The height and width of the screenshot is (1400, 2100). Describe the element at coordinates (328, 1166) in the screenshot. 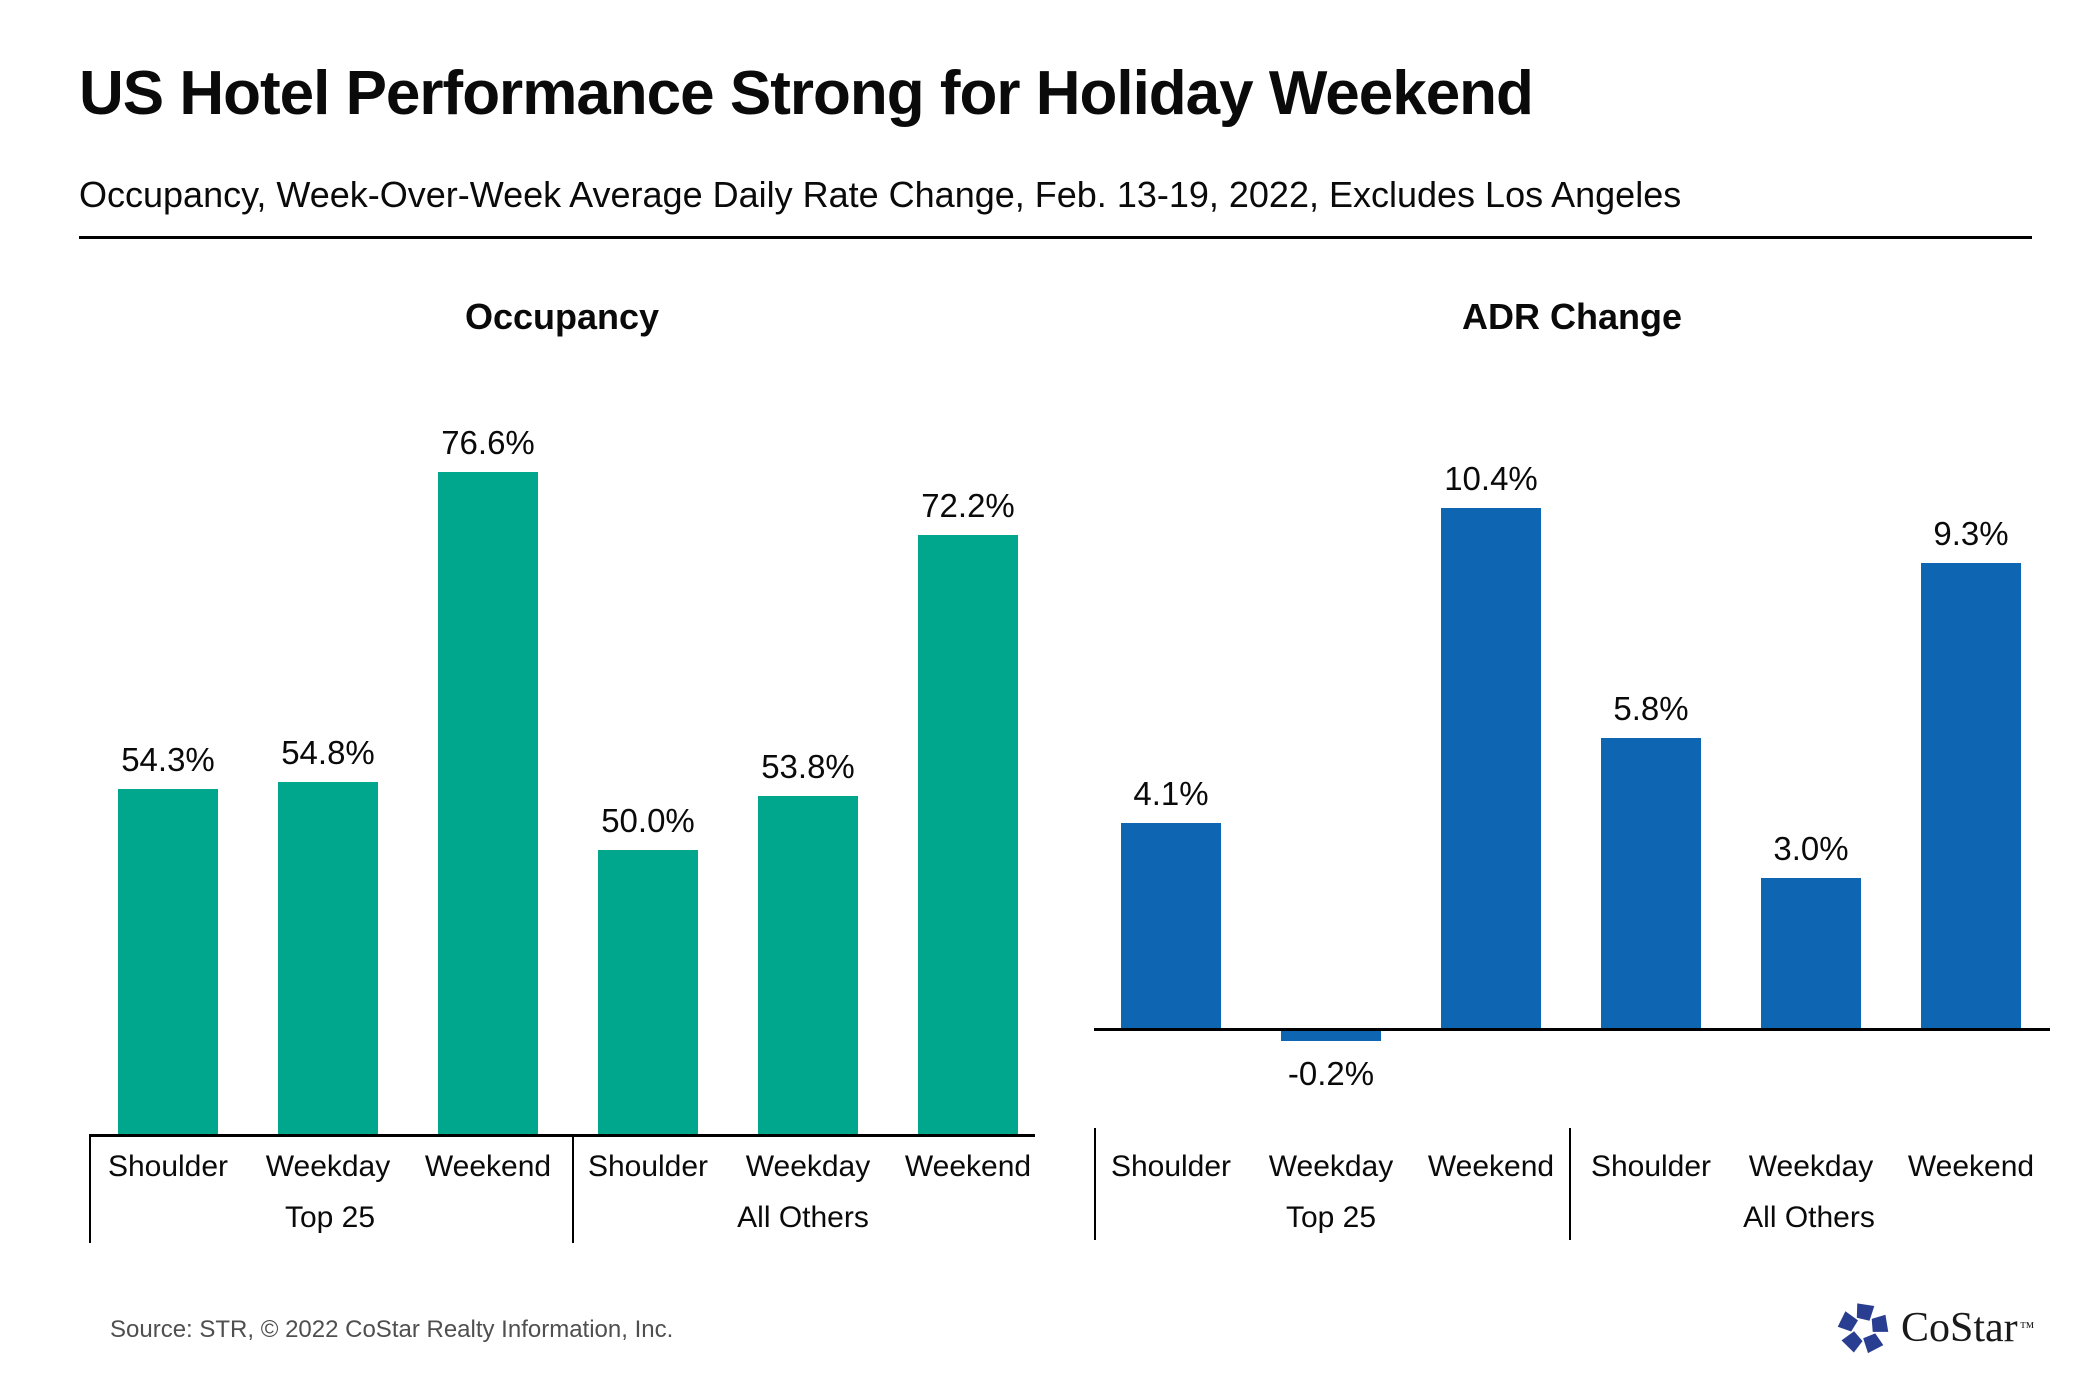

I see `occupancy-x-label-top-25-weekday: Weekday` at that location.